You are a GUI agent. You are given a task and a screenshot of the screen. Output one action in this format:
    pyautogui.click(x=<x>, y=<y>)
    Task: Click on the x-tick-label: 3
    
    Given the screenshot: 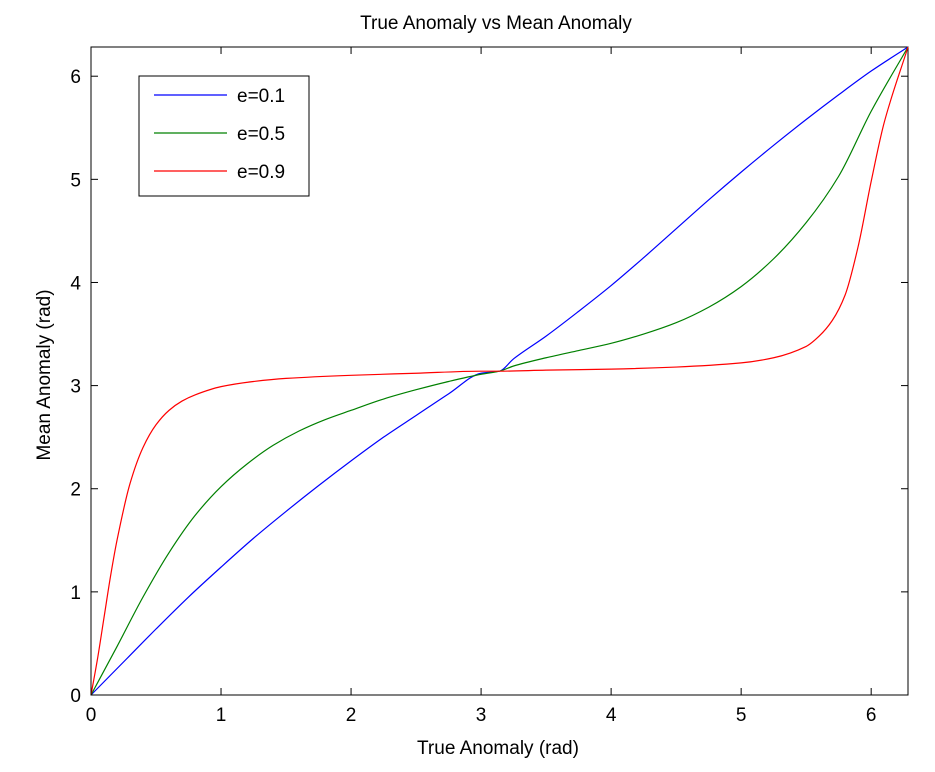 What is the action you would take?
    pyautogui.click(x=481, y=715)
    